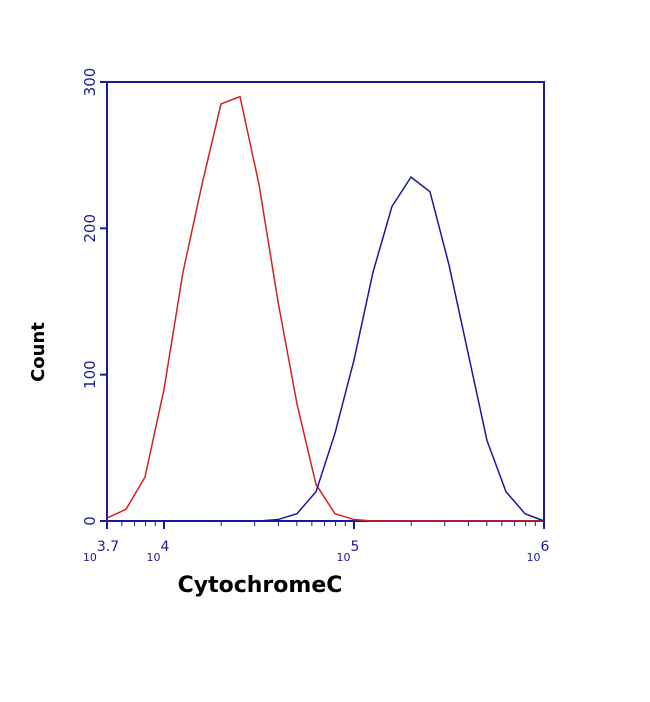 The image size is (650, 702). What do you see at coordinates (38, 352) in the screenshot?
I see `y-axis-label: Count` at bounding box center [38, 352].